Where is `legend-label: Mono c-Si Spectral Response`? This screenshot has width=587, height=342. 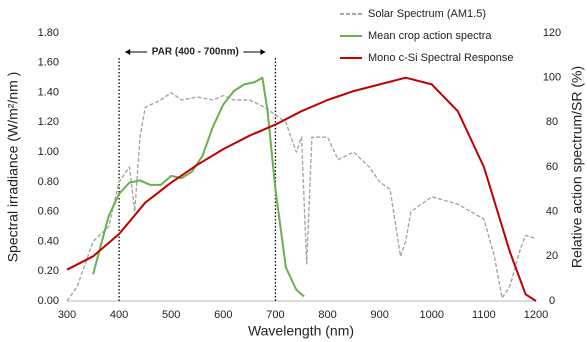
legend-label: Mono c-Si Spectral Response is located at coordinates (441, 58).